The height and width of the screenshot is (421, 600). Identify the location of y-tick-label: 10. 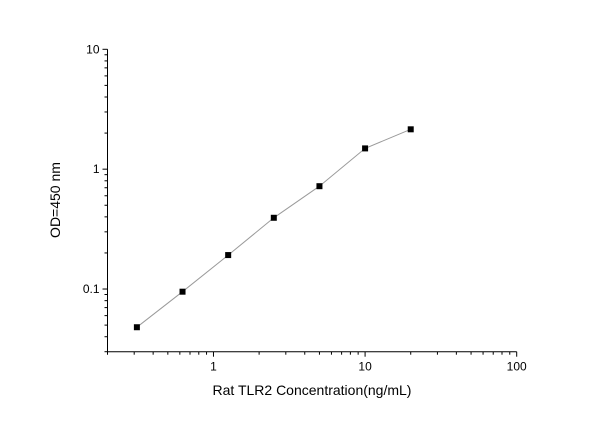
(93, 49).